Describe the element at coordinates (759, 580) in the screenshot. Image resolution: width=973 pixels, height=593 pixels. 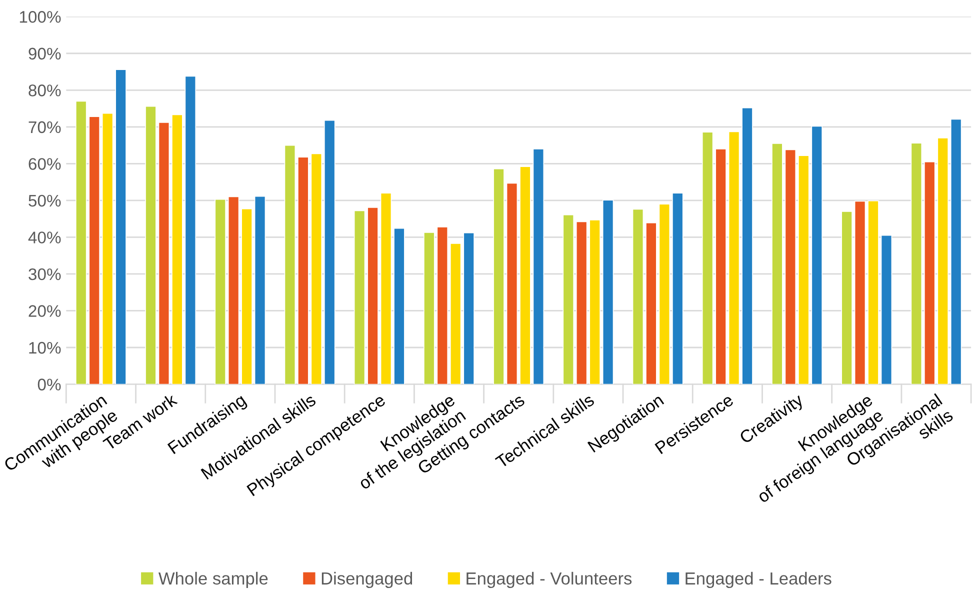
I see `legend-label: Engaged - Leaders` at that location.